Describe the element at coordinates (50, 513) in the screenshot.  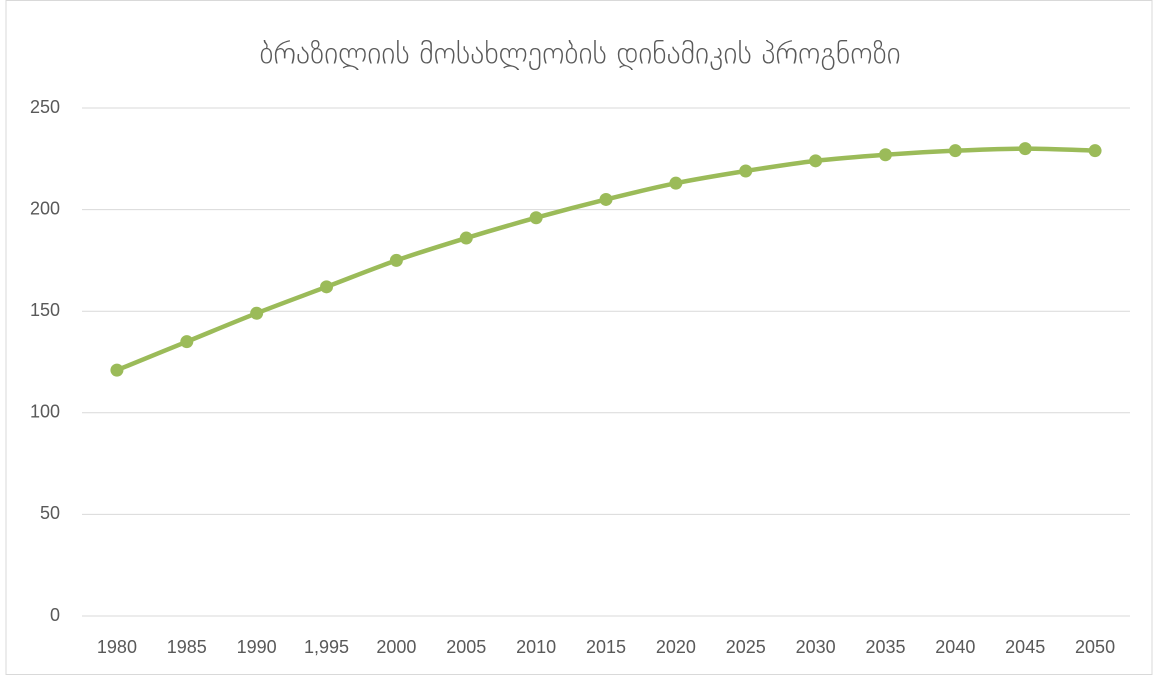
I see `y-tick-label: 50` at that location.